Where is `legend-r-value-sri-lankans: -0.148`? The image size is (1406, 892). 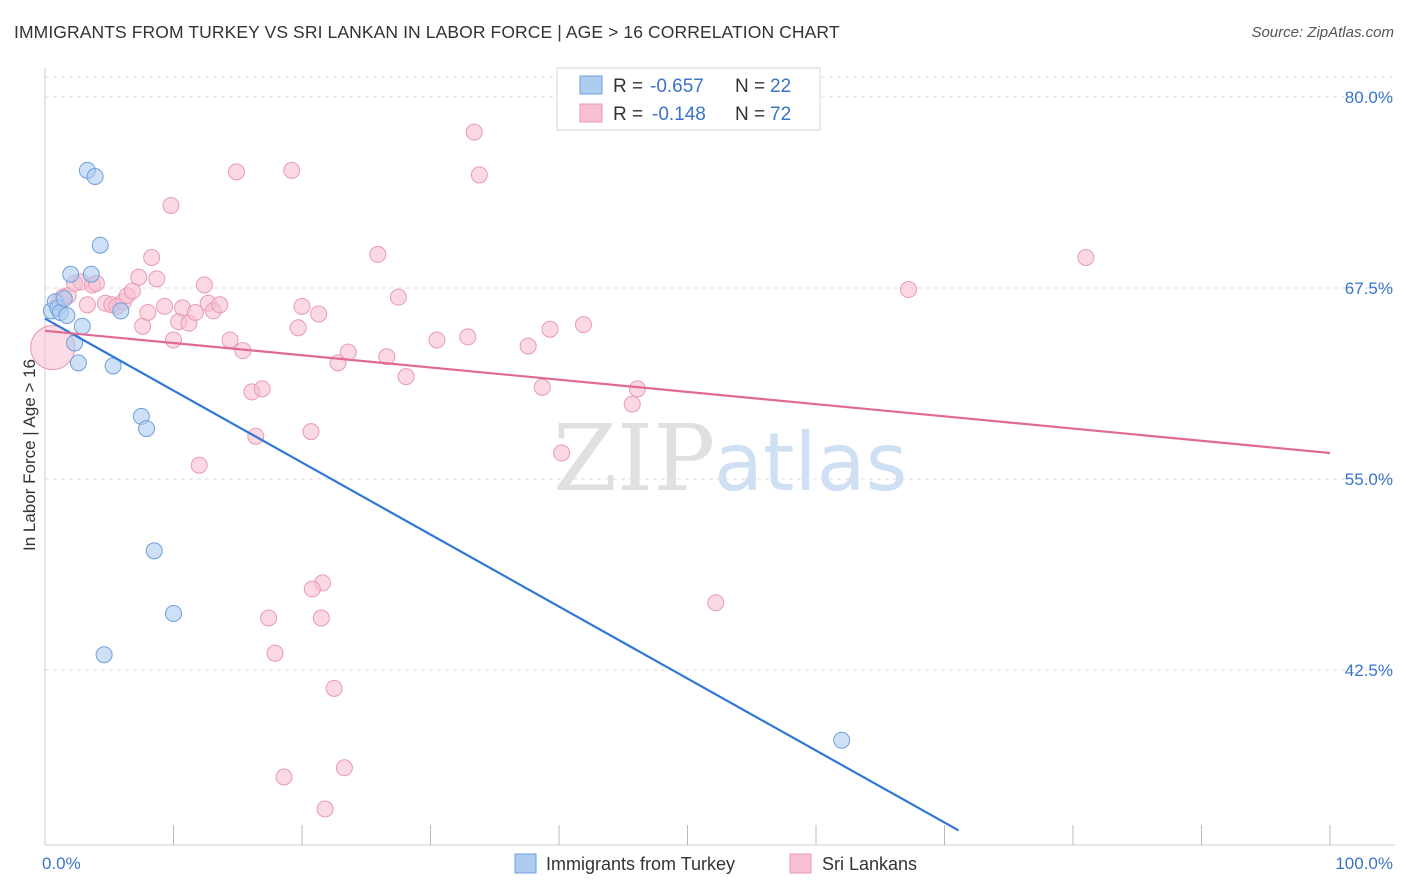
legend-r-value-sri-lankans: -0.148 is located at coordinates (679, 114).